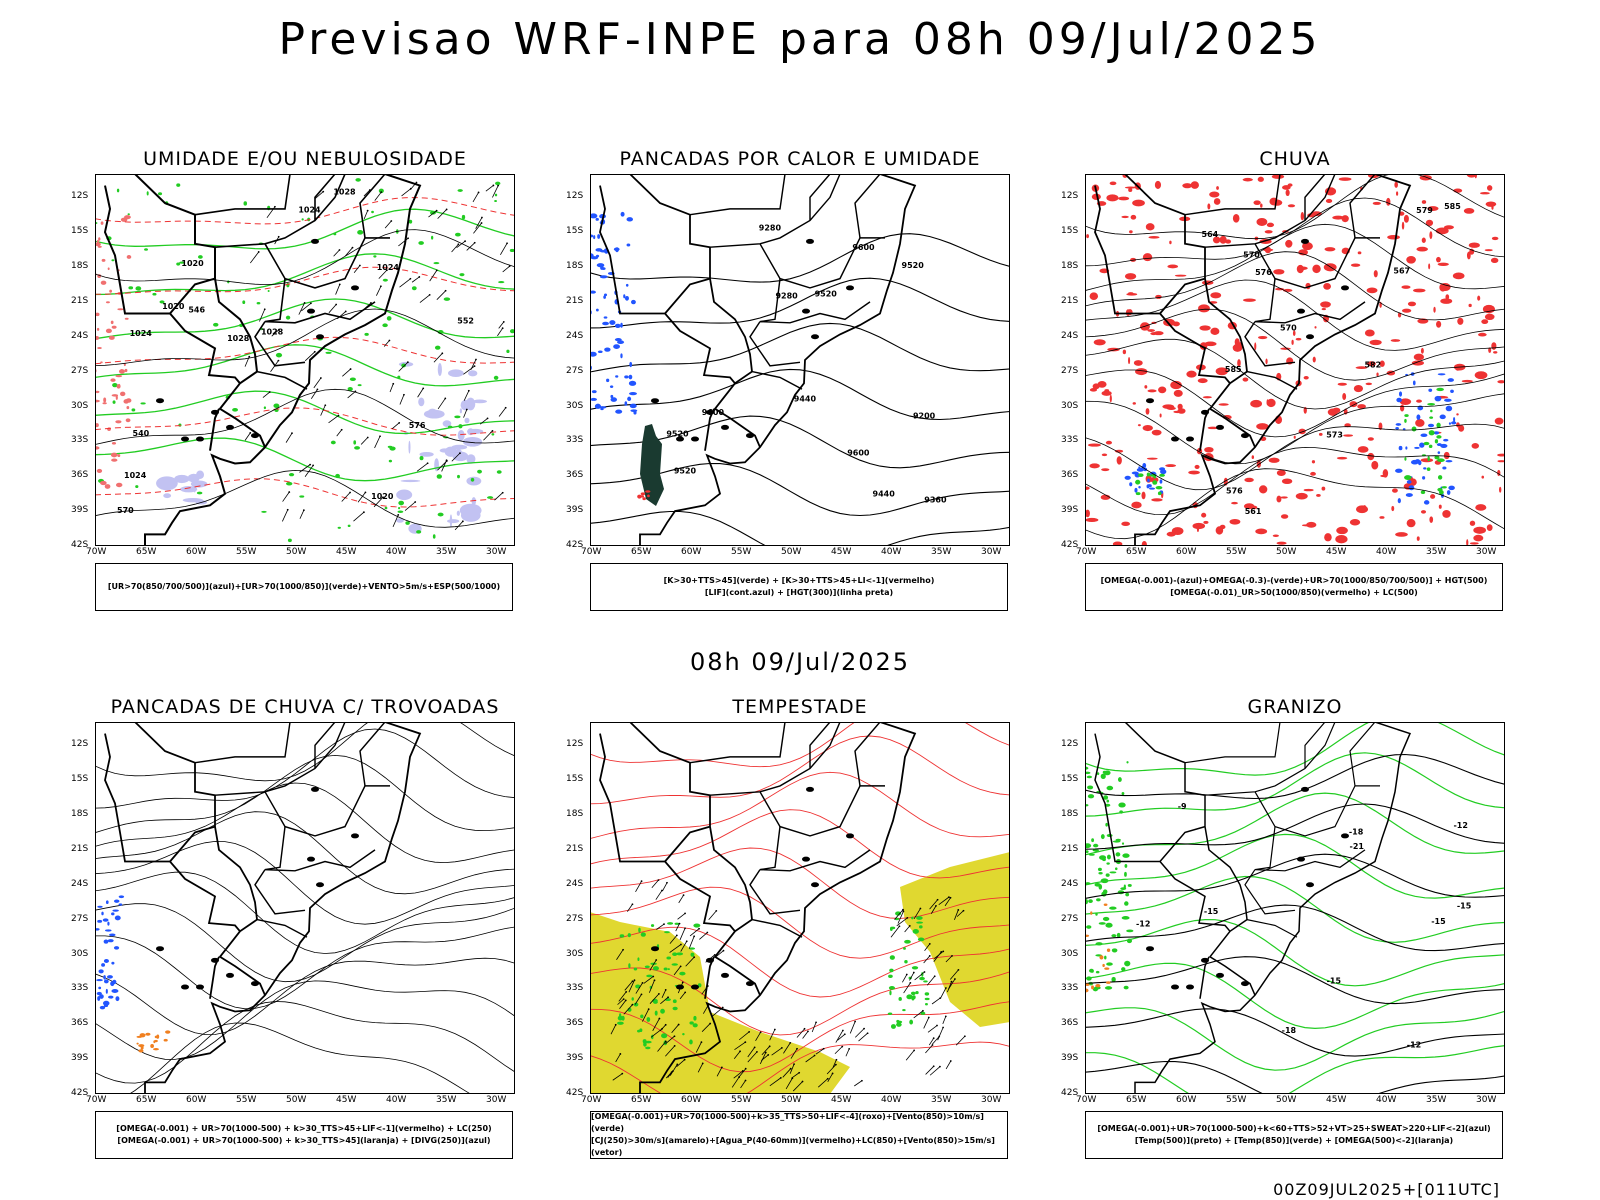 This screenshot has height=1200, width=1600. I want to click on streamlines-250-line, so click(305, 1020).